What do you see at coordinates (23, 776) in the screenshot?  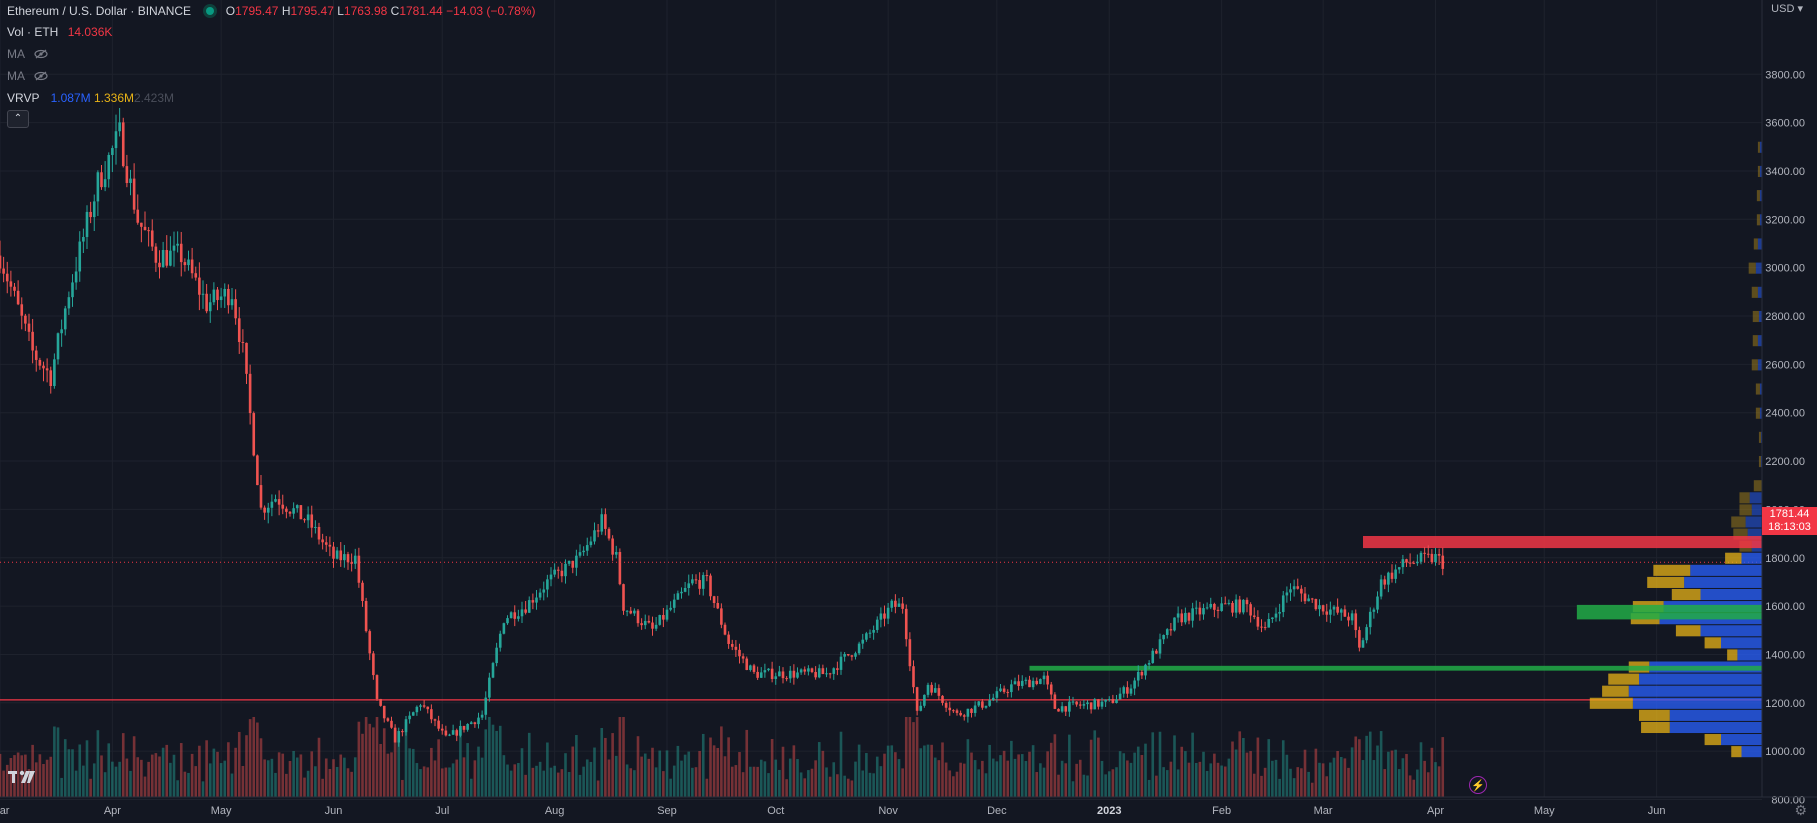 I see `tradingview-logo-icon` at bounding box center [23, 776].